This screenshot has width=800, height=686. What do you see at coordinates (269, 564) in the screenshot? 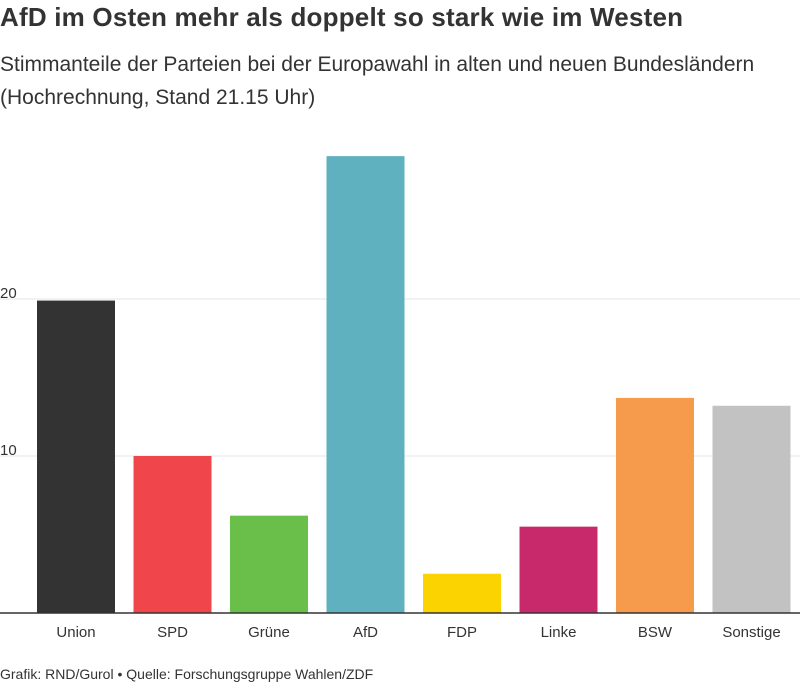
I see `bar-gr-ne` at bounding box center [269, 564].